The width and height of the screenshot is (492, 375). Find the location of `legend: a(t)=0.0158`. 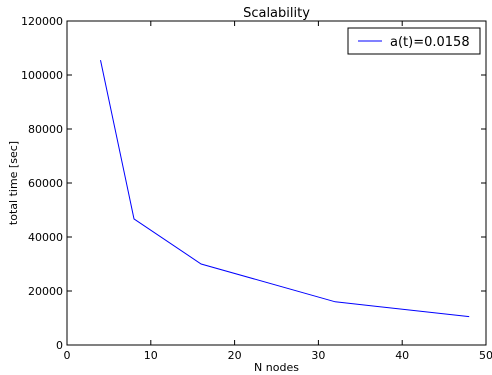

legend: a(t)=0.0158 is located at coordinates (414, 41).